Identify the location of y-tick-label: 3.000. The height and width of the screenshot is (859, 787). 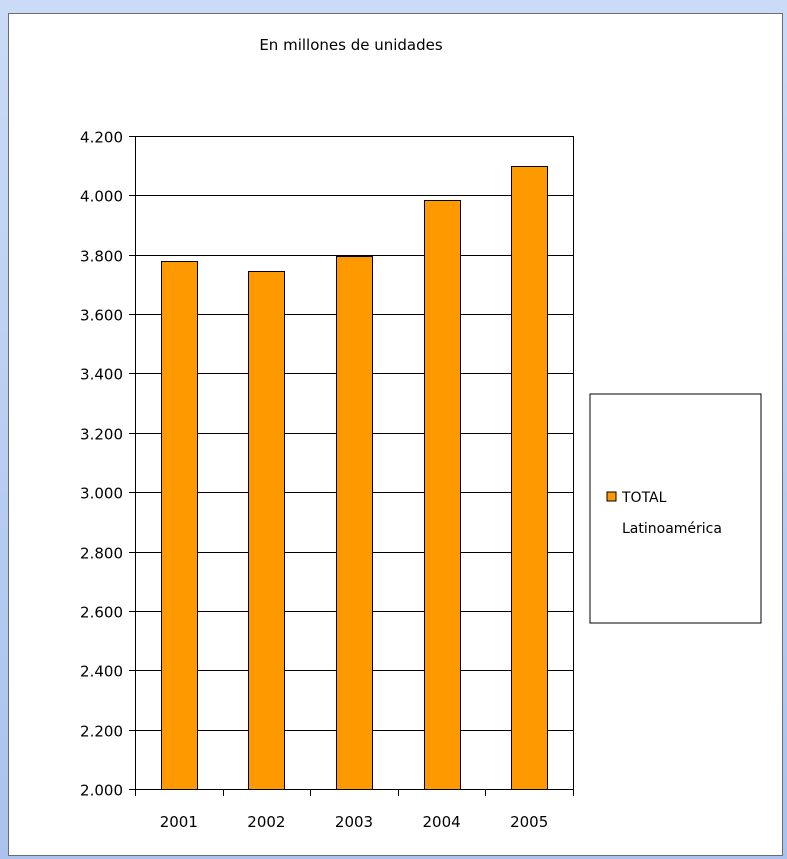
(101, 494).